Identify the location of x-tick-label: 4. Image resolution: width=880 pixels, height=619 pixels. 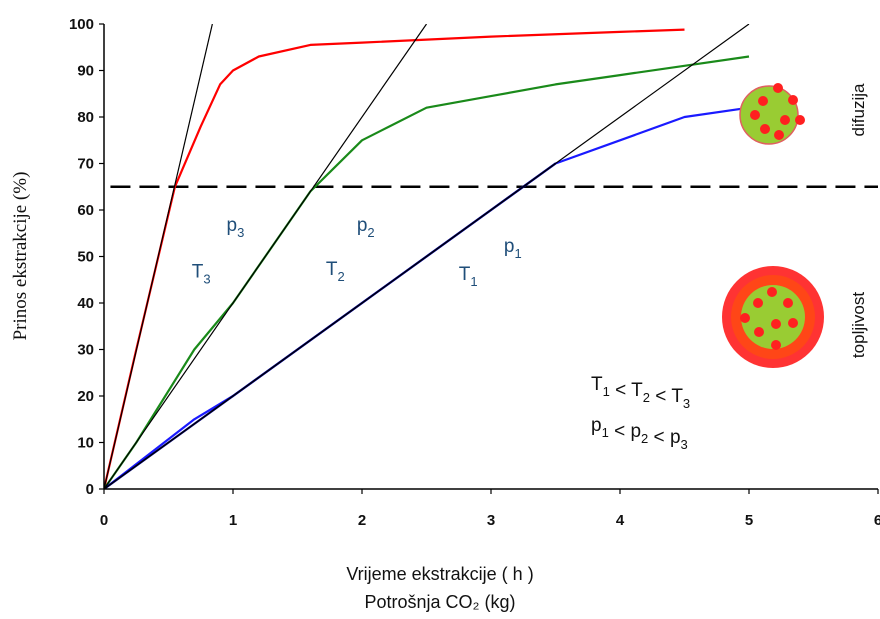
(620, 520).